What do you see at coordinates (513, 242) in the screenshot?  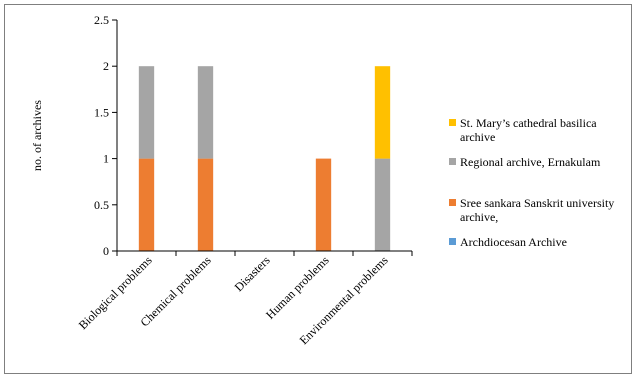 I see `legend-label: Archdiocesan Archive` at bounding box center [513, 242].